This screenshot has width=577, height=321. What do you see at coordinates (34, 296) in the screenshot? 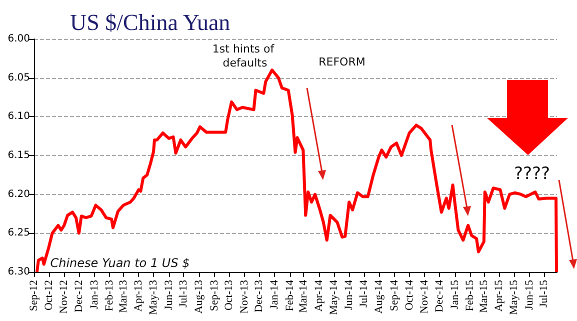
I see `x-tick-label: Sep-12` at bounding box center [34, 296].